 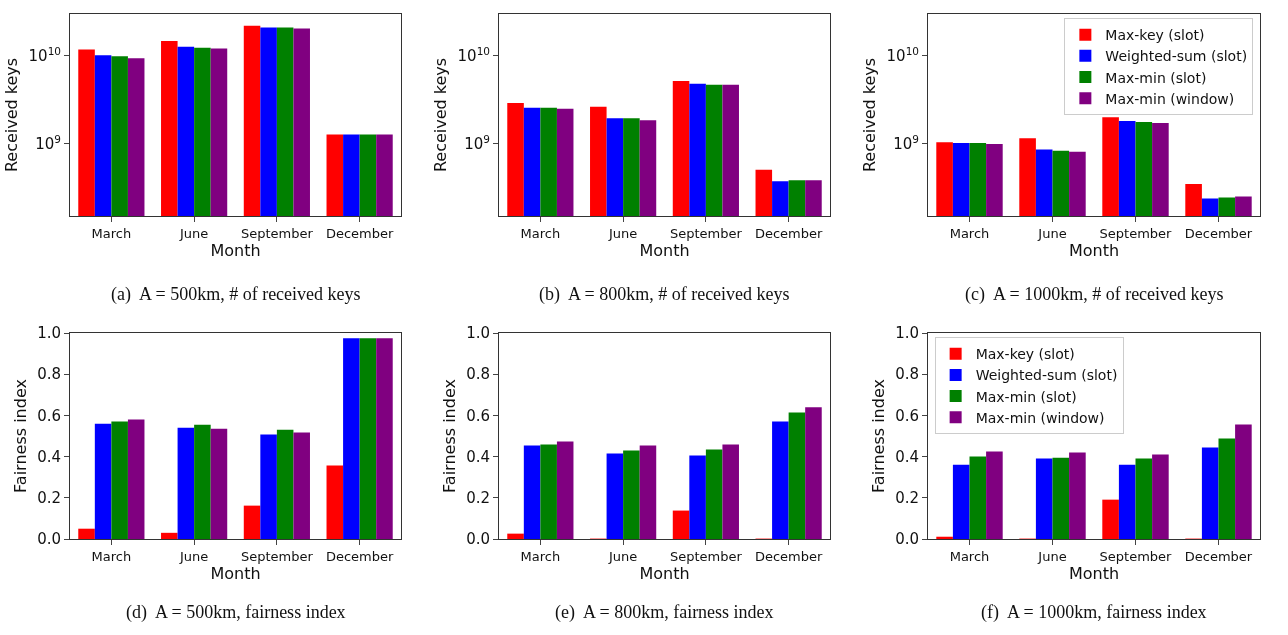 What do you see at coordinates (664, 612) in the screenshot?
I see `text: (e) A = 800km, fairness index` at bounding box center [664, 612].